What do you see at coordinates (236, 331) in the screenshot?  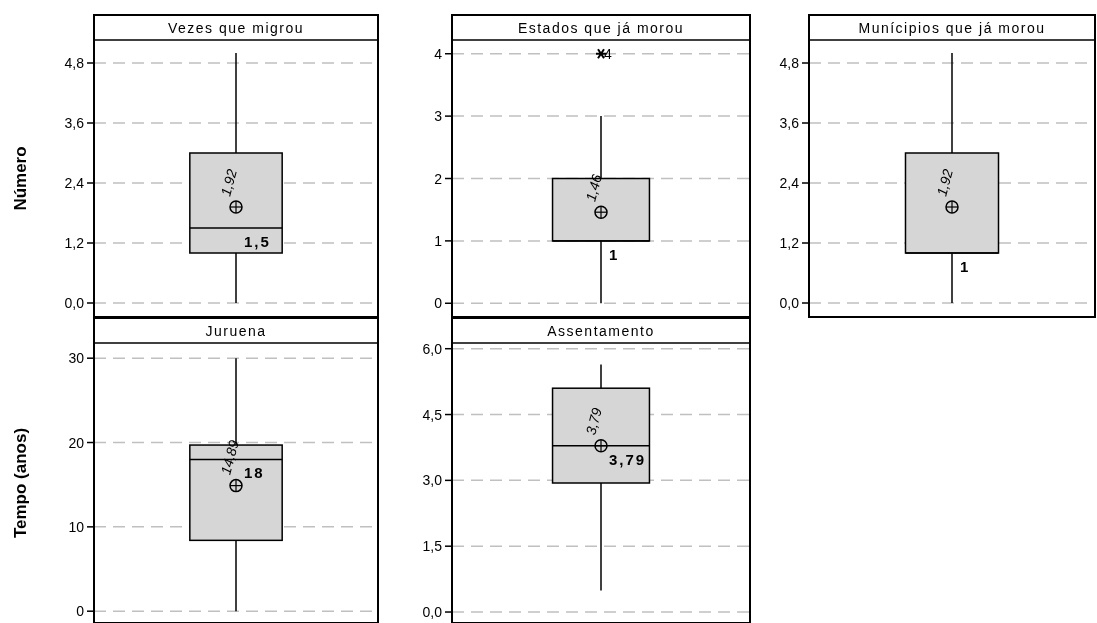 I see `chart-title: Juruena` at bounding box center [236, 331].